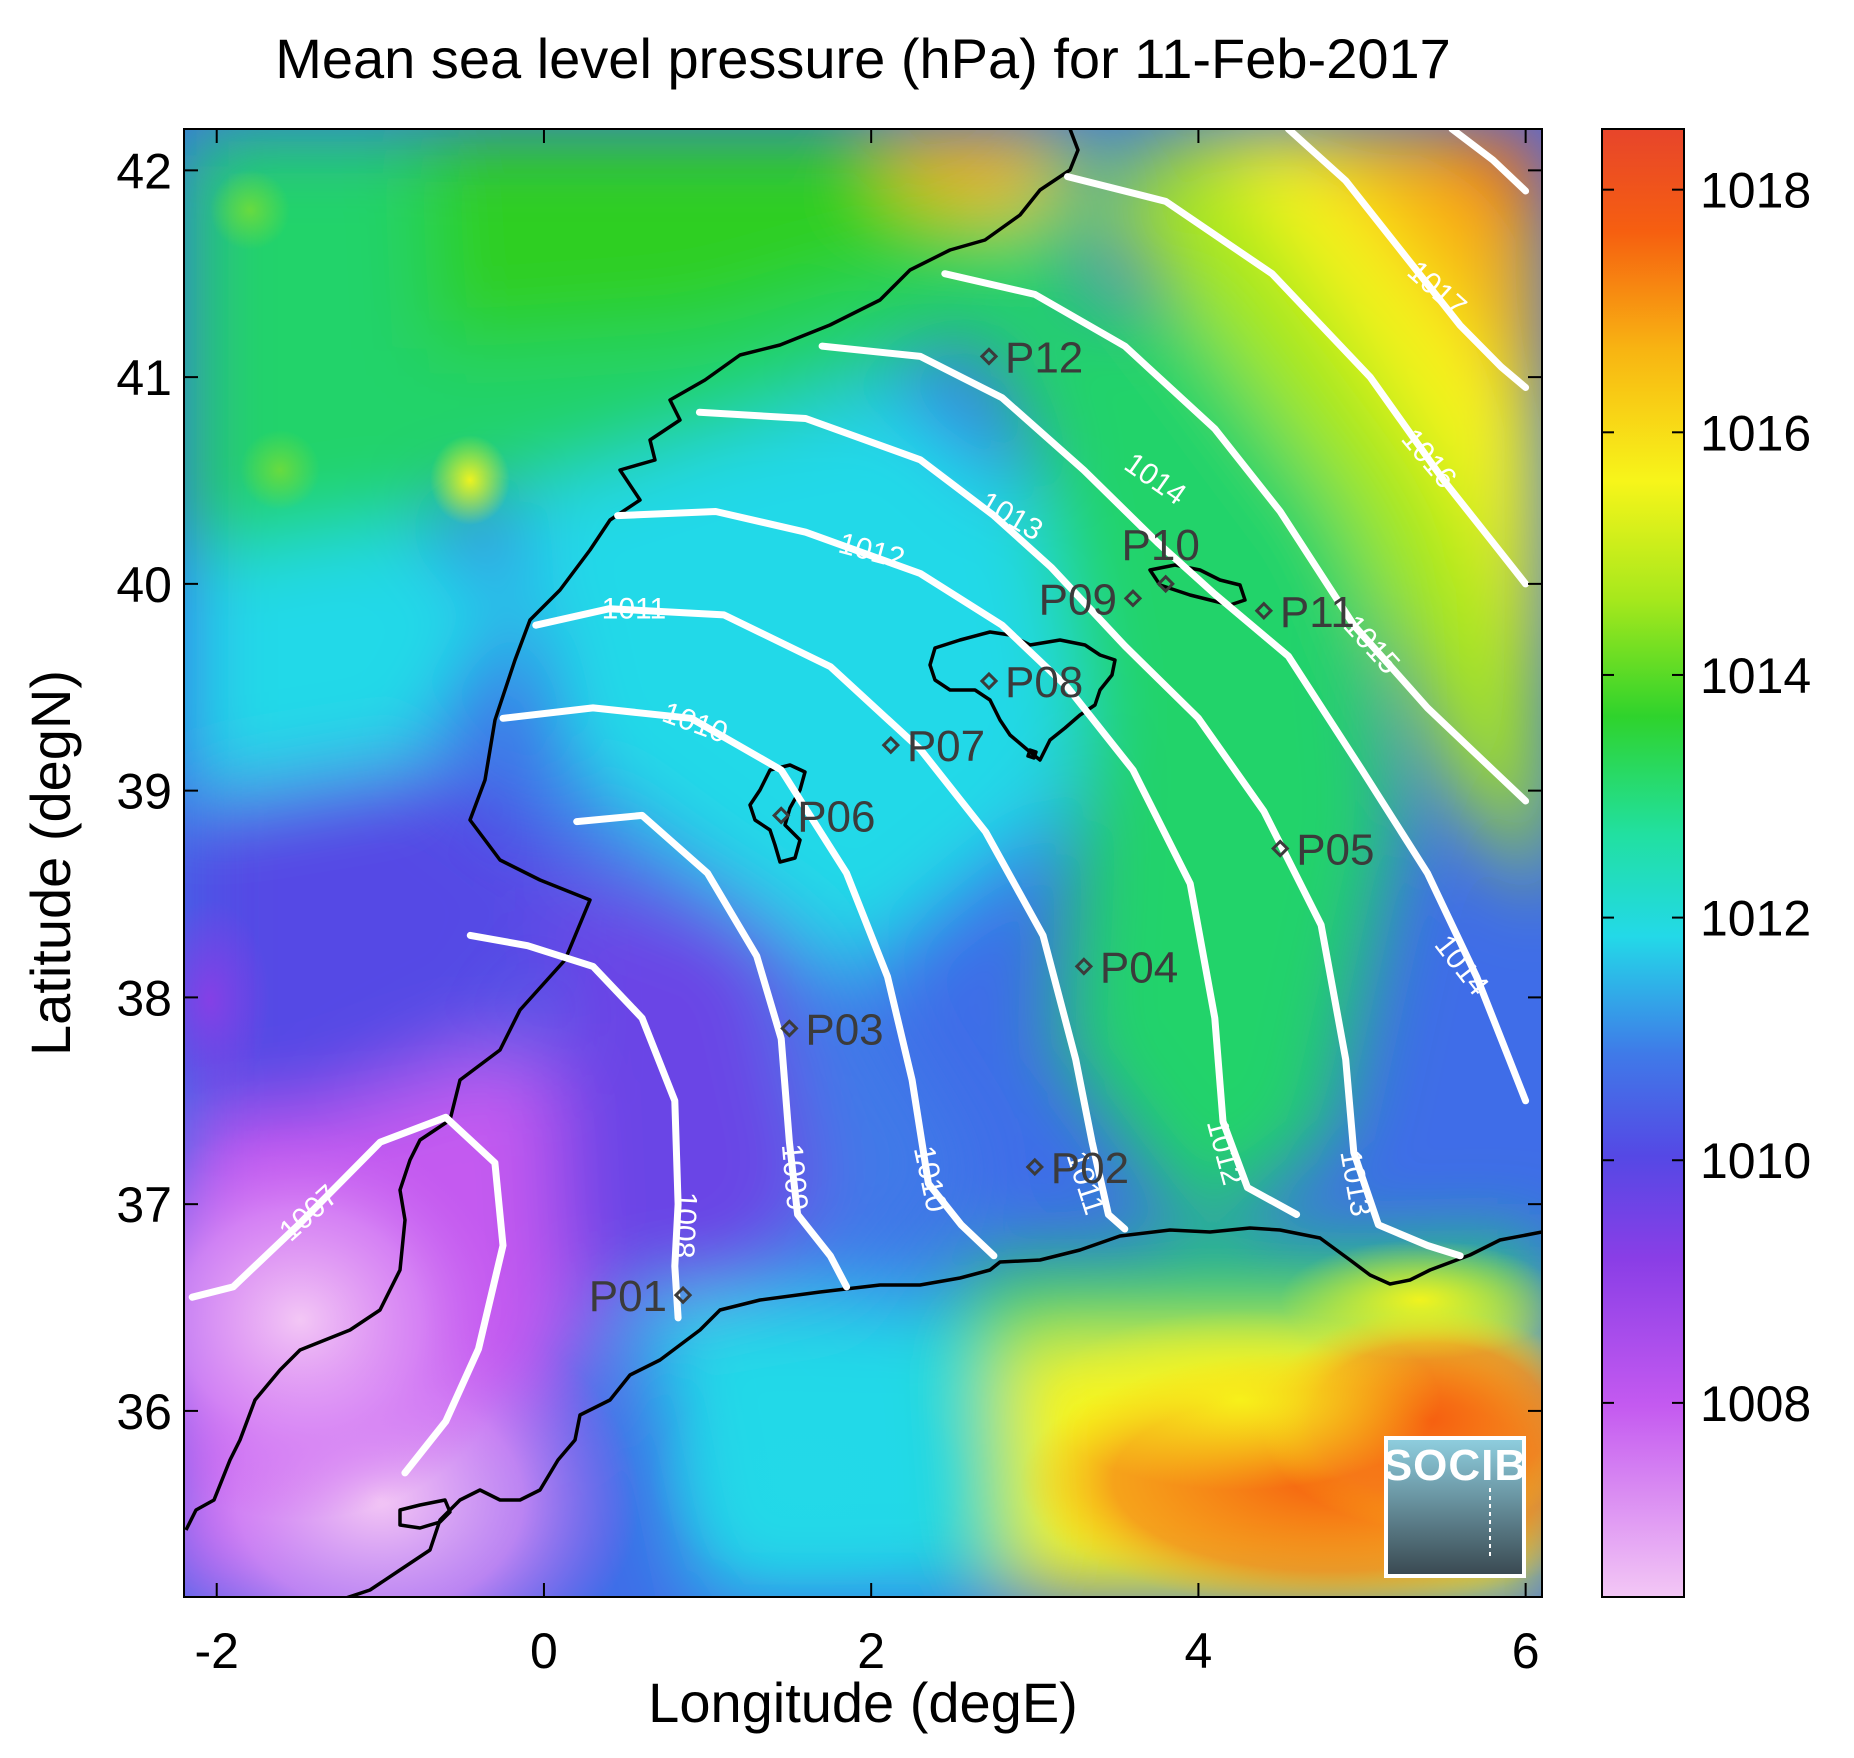 This screenshot has height=1758, width=1854. Describe the element at coordinates (1034, 1167) in the screenshot. I see `station-marker-P02` at that location.